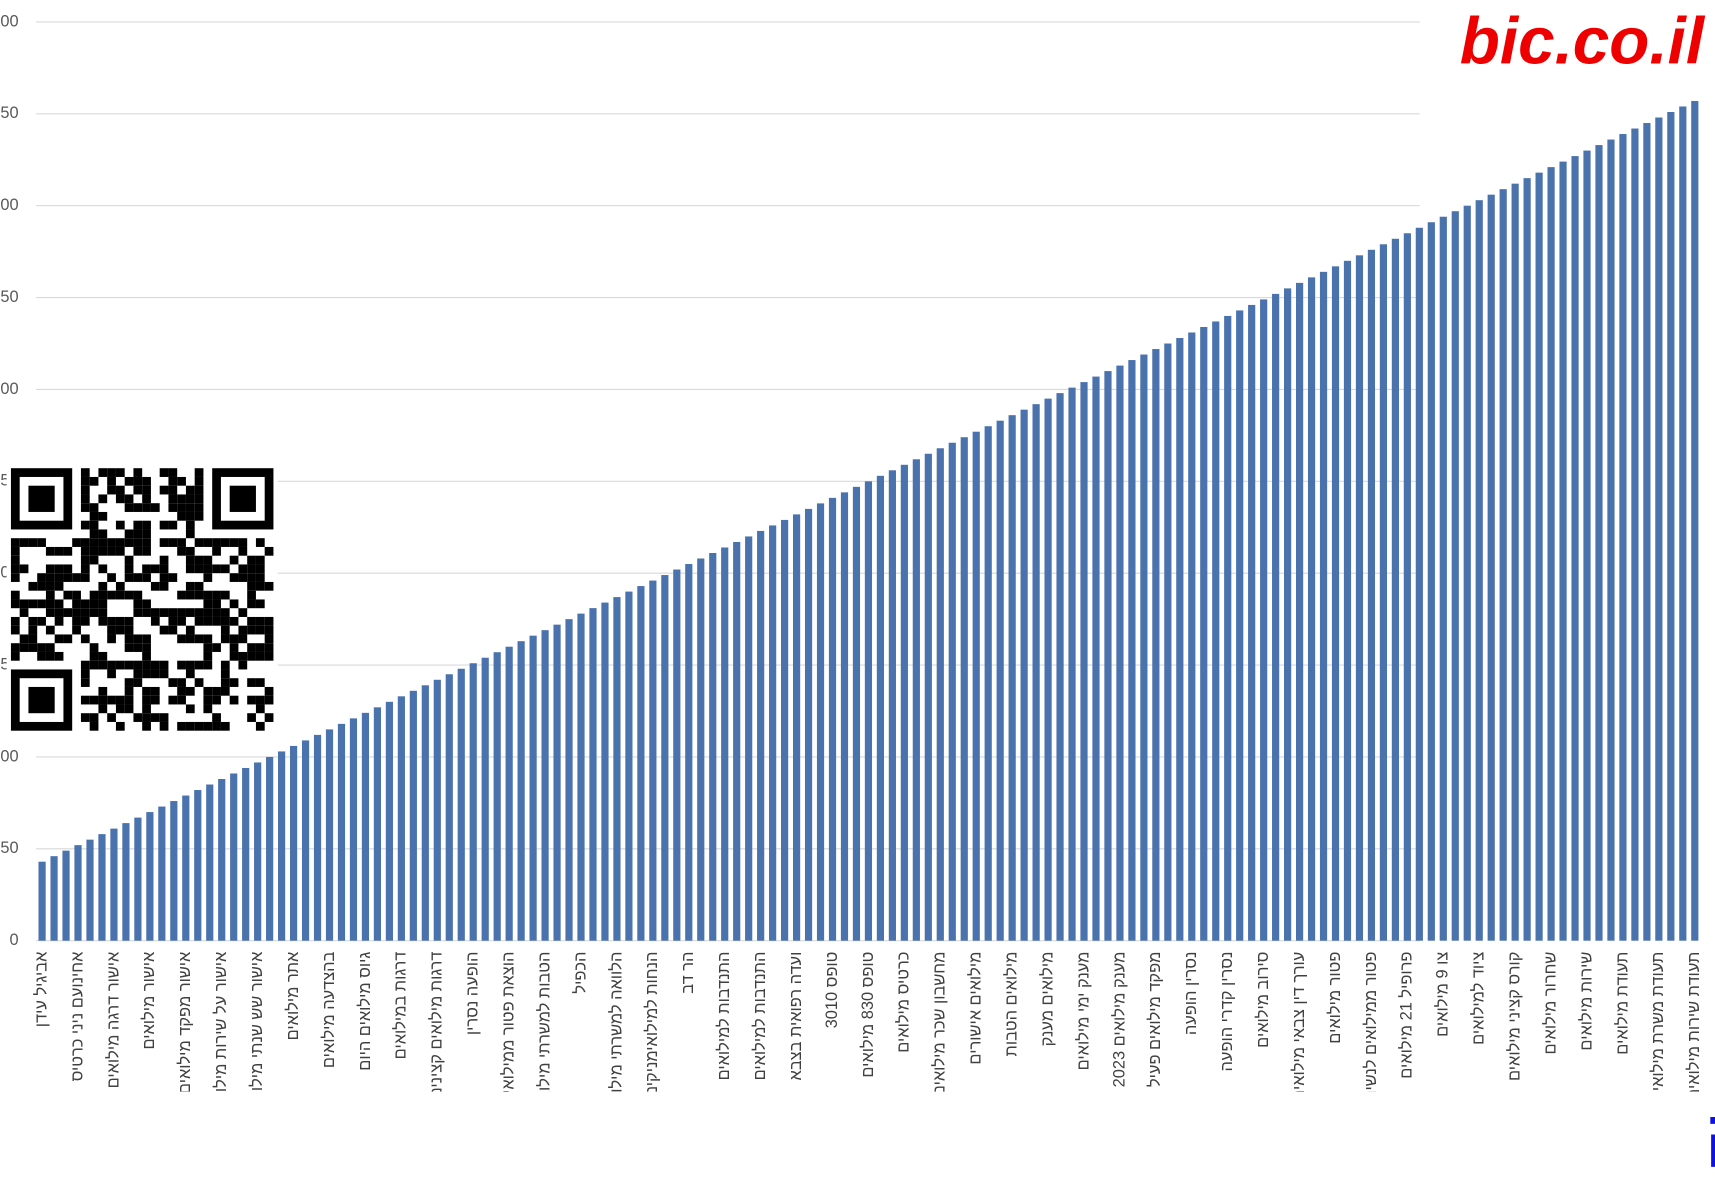 The width and height of the screenshot is (1715, 1200). Describe the element at coordinates (1083, 1011) in the screenshot. I see `x-tick-label: מענק ימי מילואים` at that location.